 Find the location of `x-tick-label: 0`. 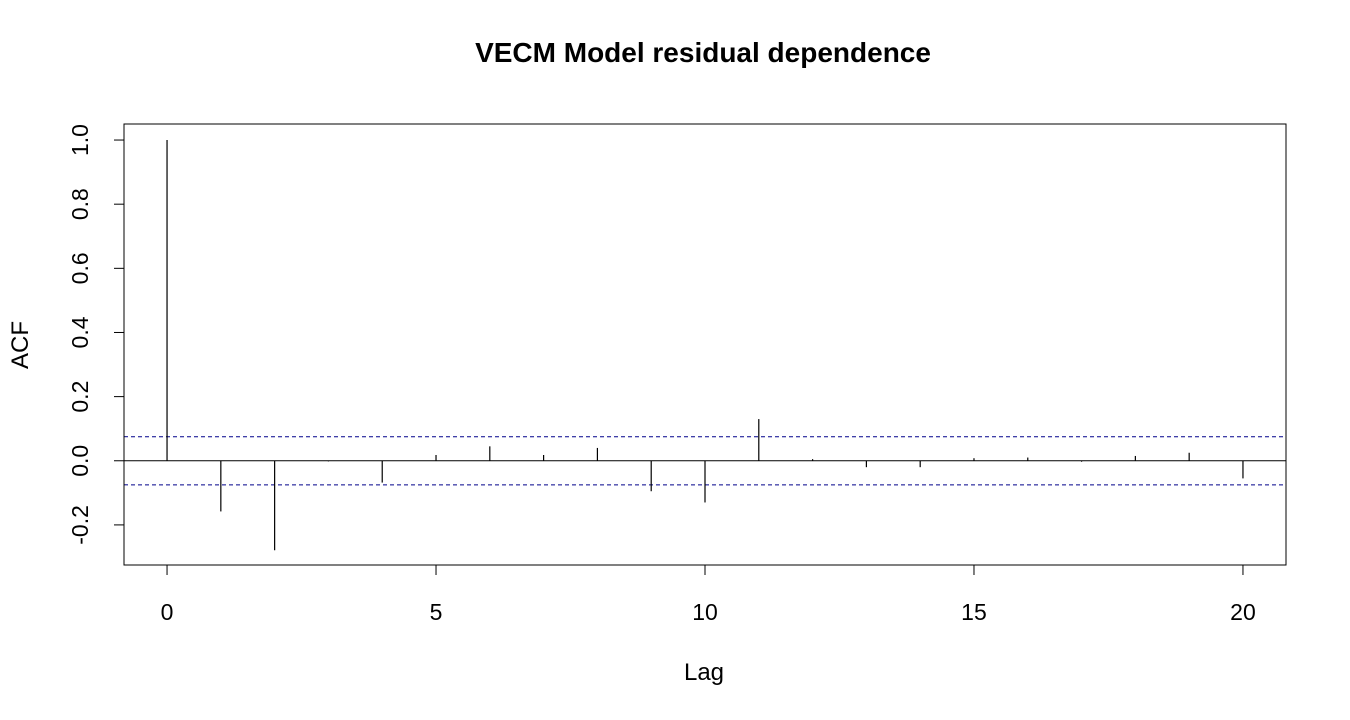

x-tick-label: 0 is located at coordinates (167, 612).